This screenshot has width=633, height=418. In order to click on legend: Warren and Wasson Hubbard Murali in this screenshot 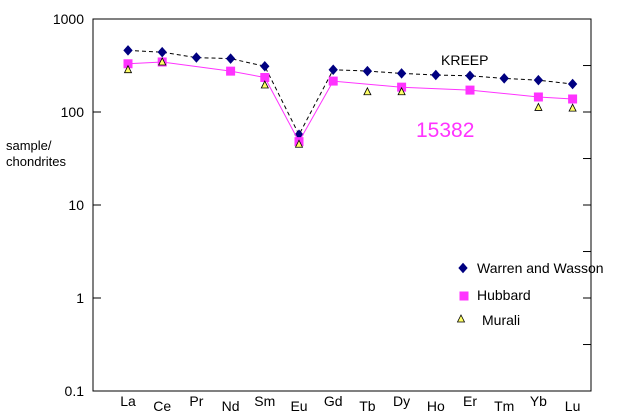, I will do `click(530, 294)`.